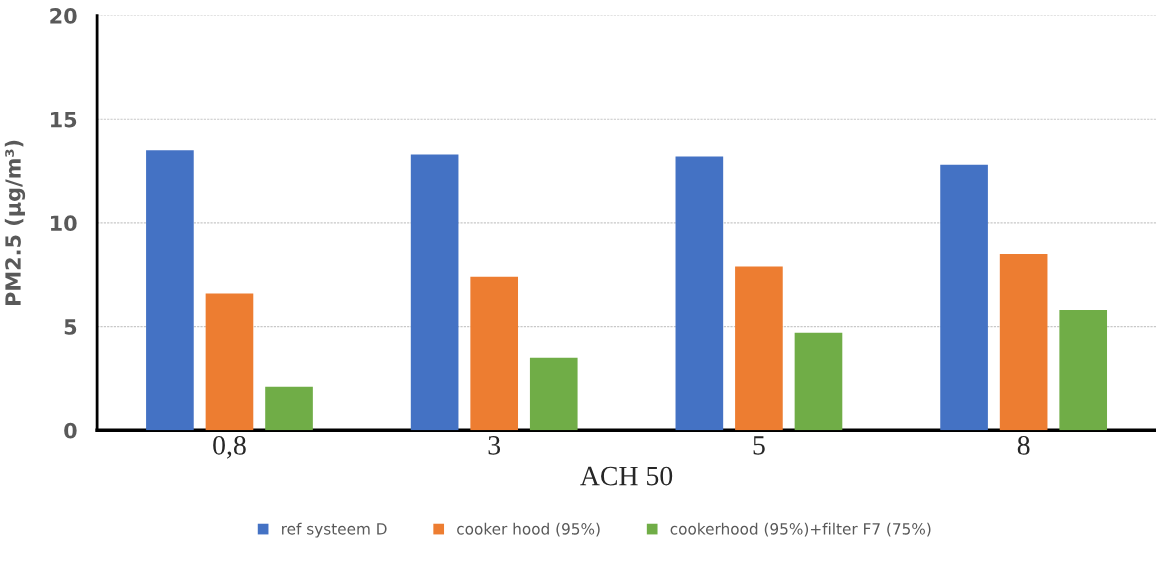  I want to click on x-tick-label: 8, so click(1023, 445).